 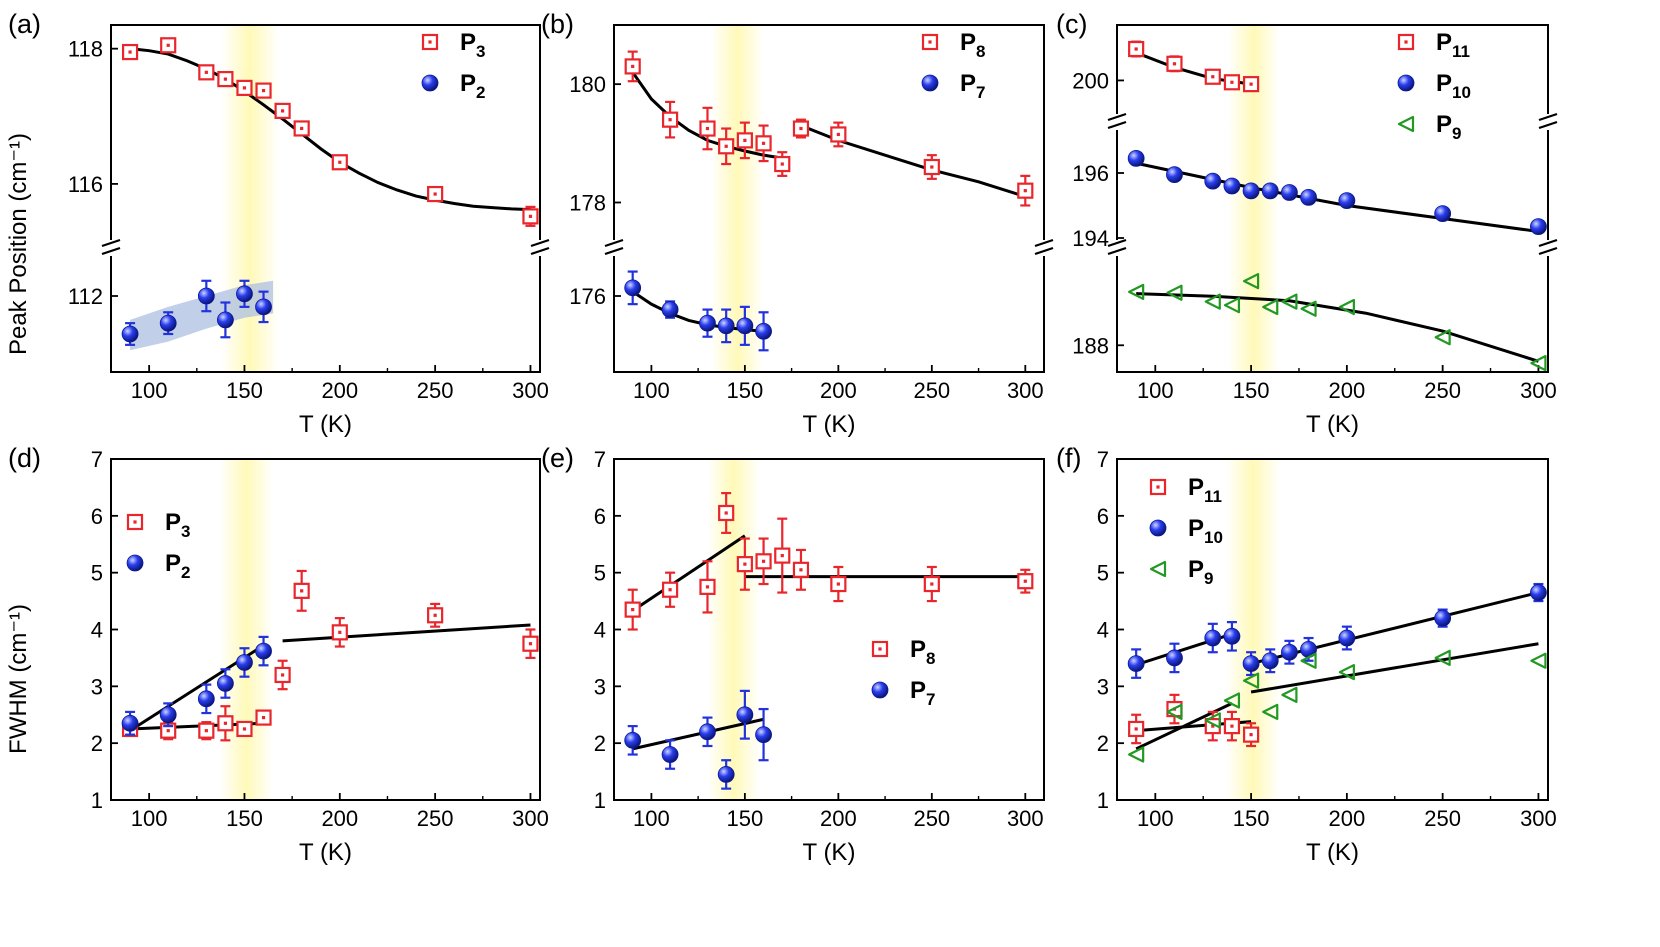 What do you see at coordinates (600, 573) in the screenshot?
I see `y-tick-label: 5` at bounding box center [600, 573].